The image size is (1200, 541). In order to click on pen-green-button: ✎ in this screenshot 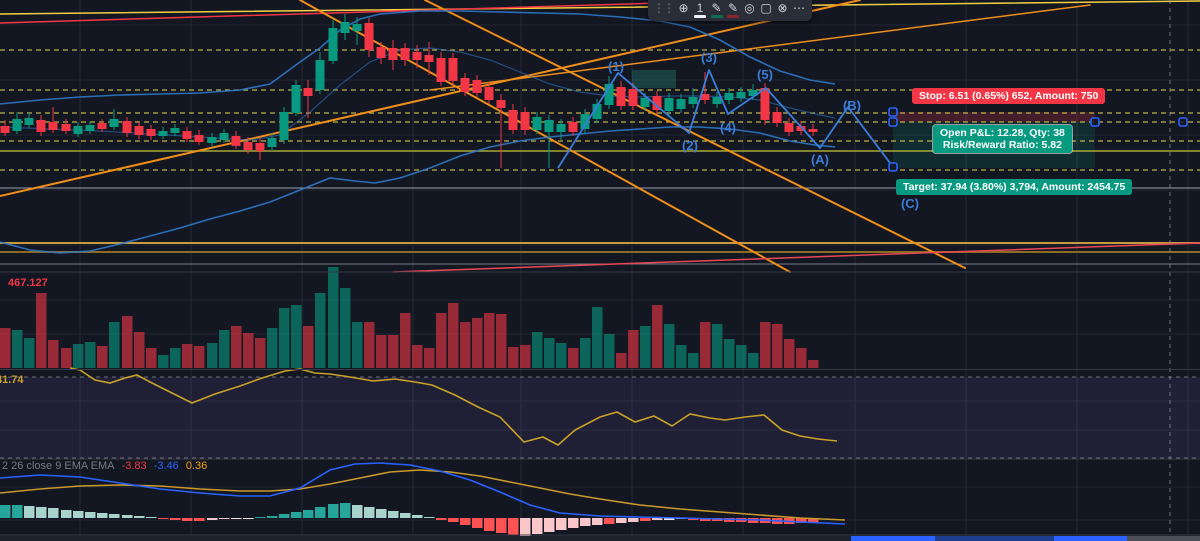, I will do `click(716, 9)`.